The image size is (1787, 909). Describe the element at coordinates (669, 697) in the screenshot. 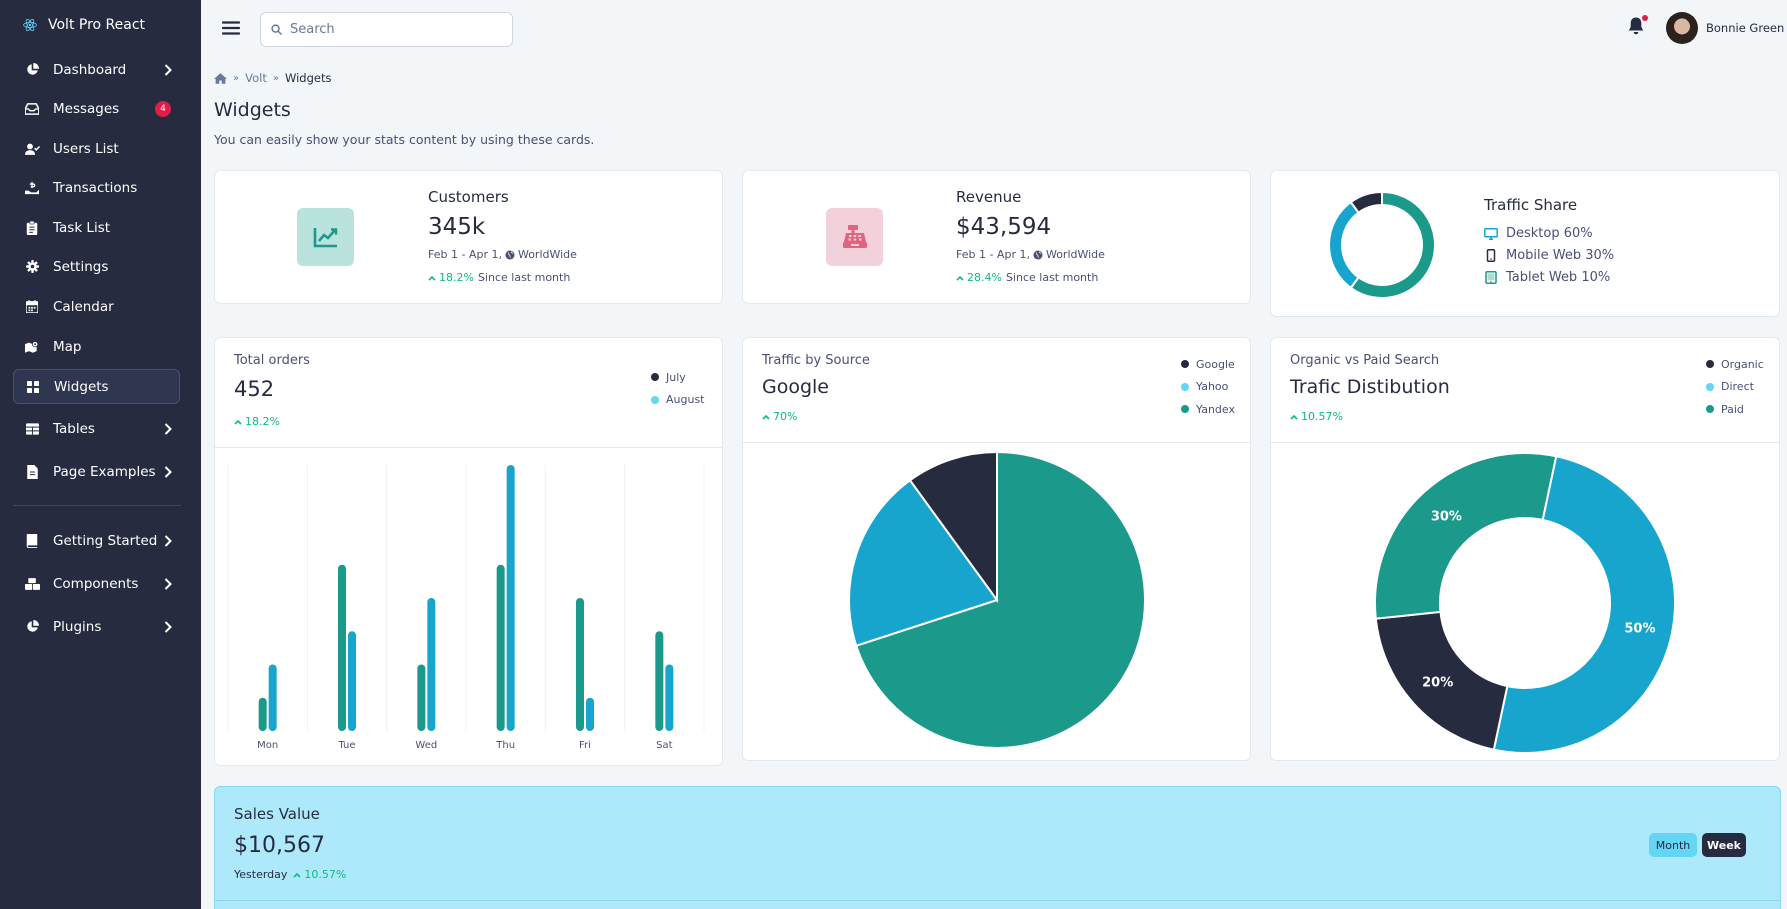

I see `bar-august-sat` at that location.